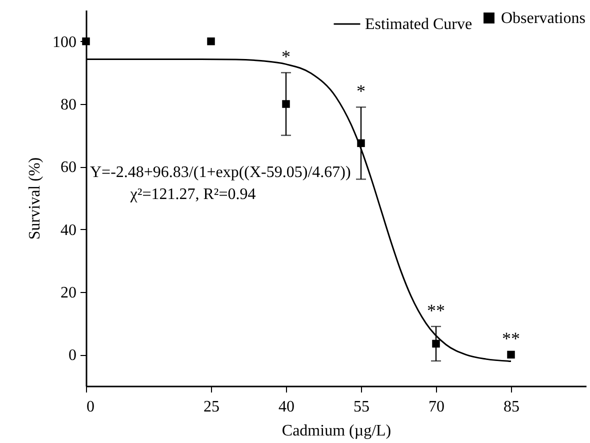 This screenshot has height=443, width=590. Describe the element at coordinates (436, 407) in the screenshot. I see `x-tick-label: 70` at that location.